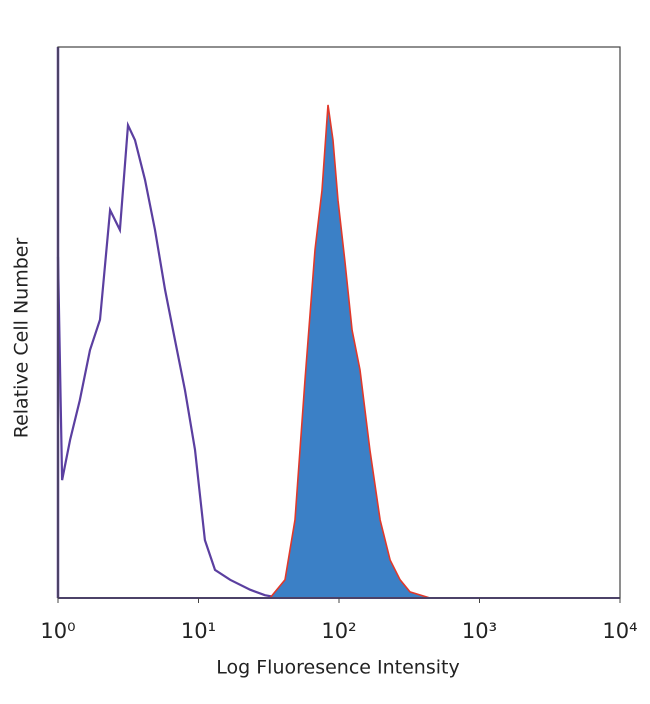 This screenshot has width=650, height=704. I want to click on x-tick-label: 10¹, so click(198, 631).